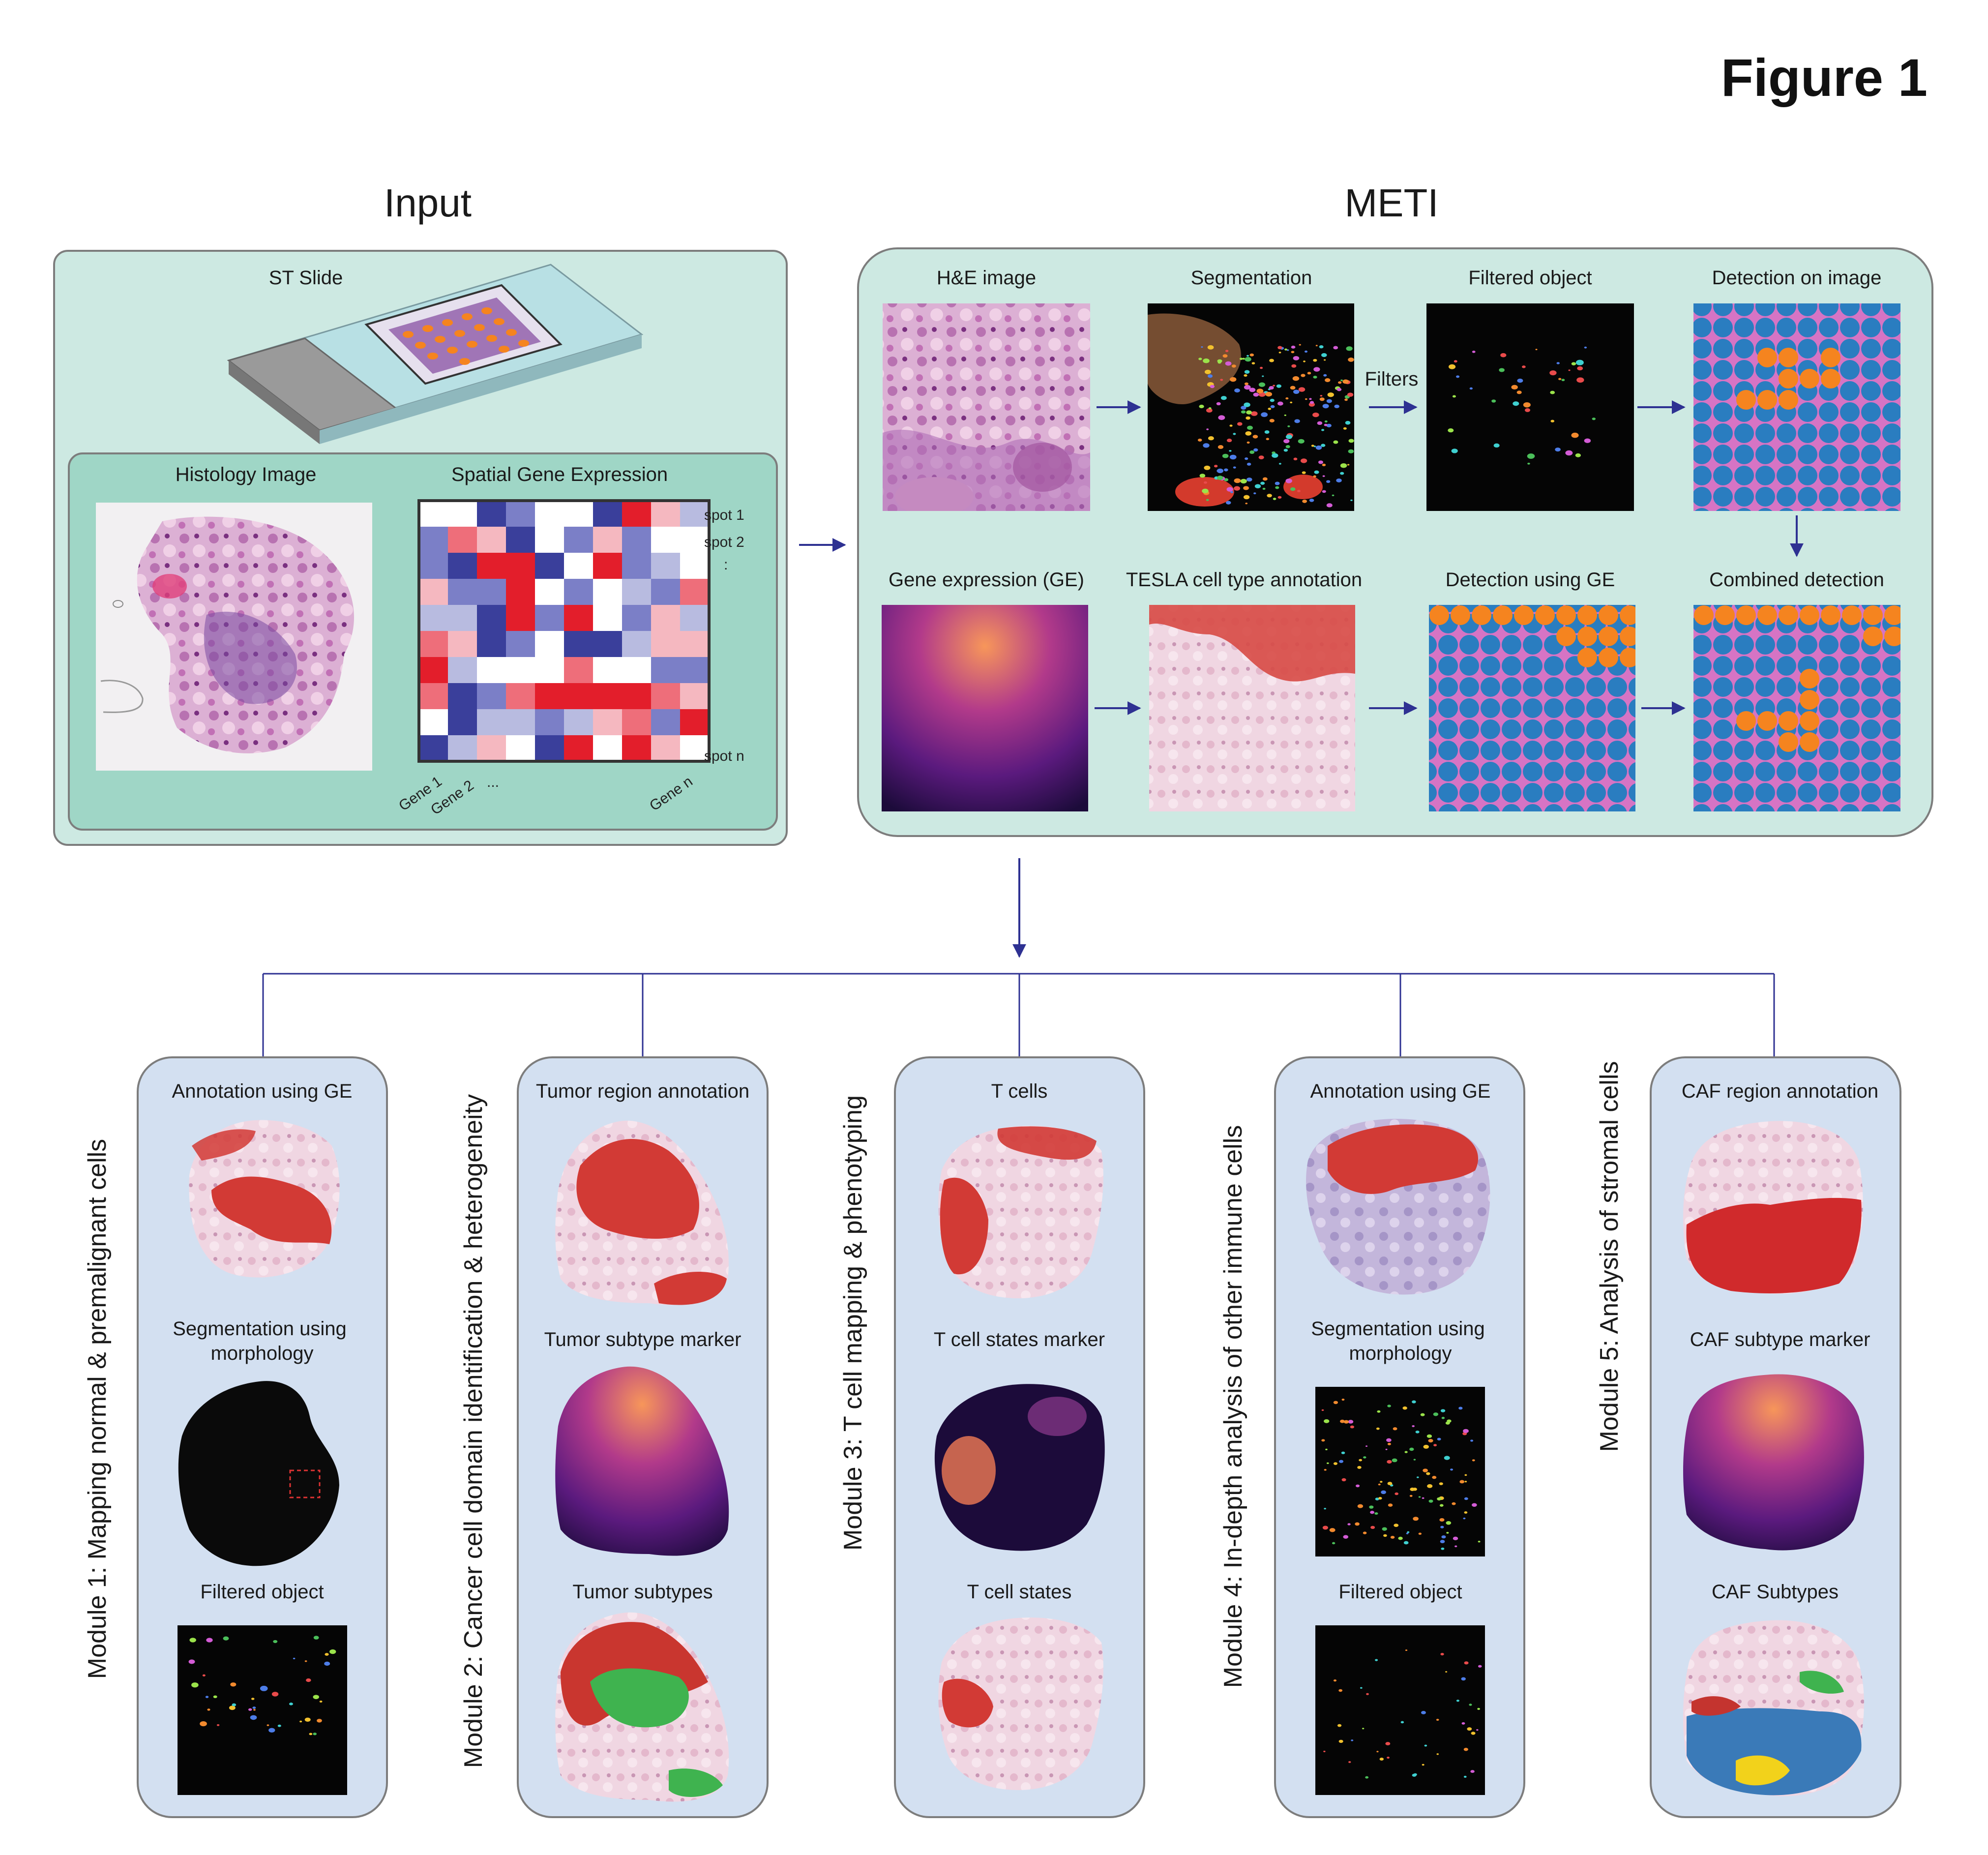  I want to click on meti-title: METI, so click(1391, 203).